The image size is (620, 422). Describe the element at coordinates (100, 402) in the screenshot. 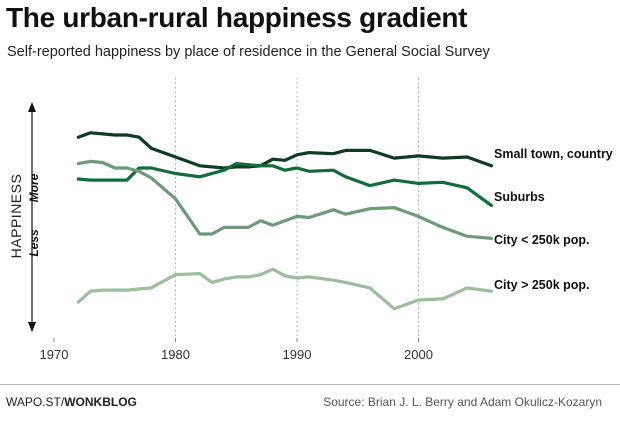

I see `footer-section: WONKBLOG` at that location.